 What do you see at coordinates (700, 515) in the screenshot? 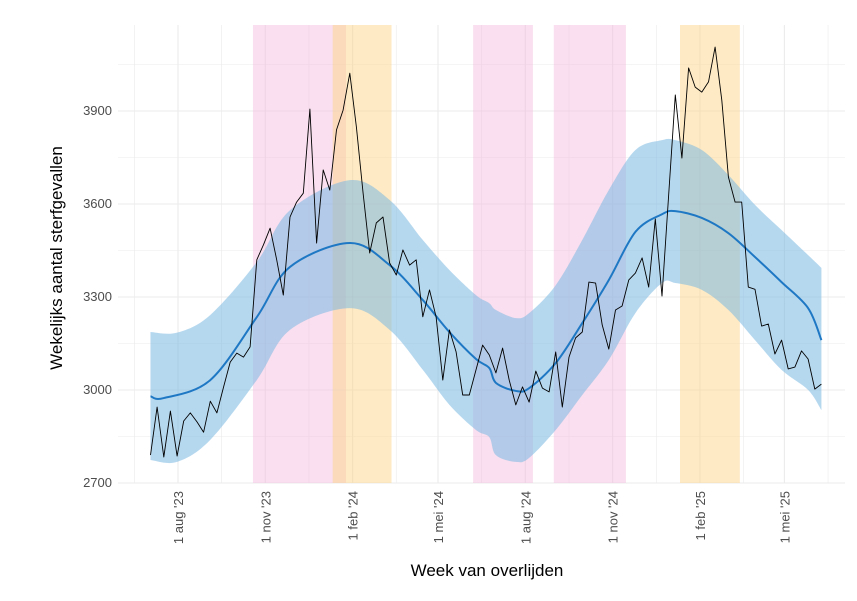
I see `x-tick-label: 1 feb '25` at bounding box center [700, 515].